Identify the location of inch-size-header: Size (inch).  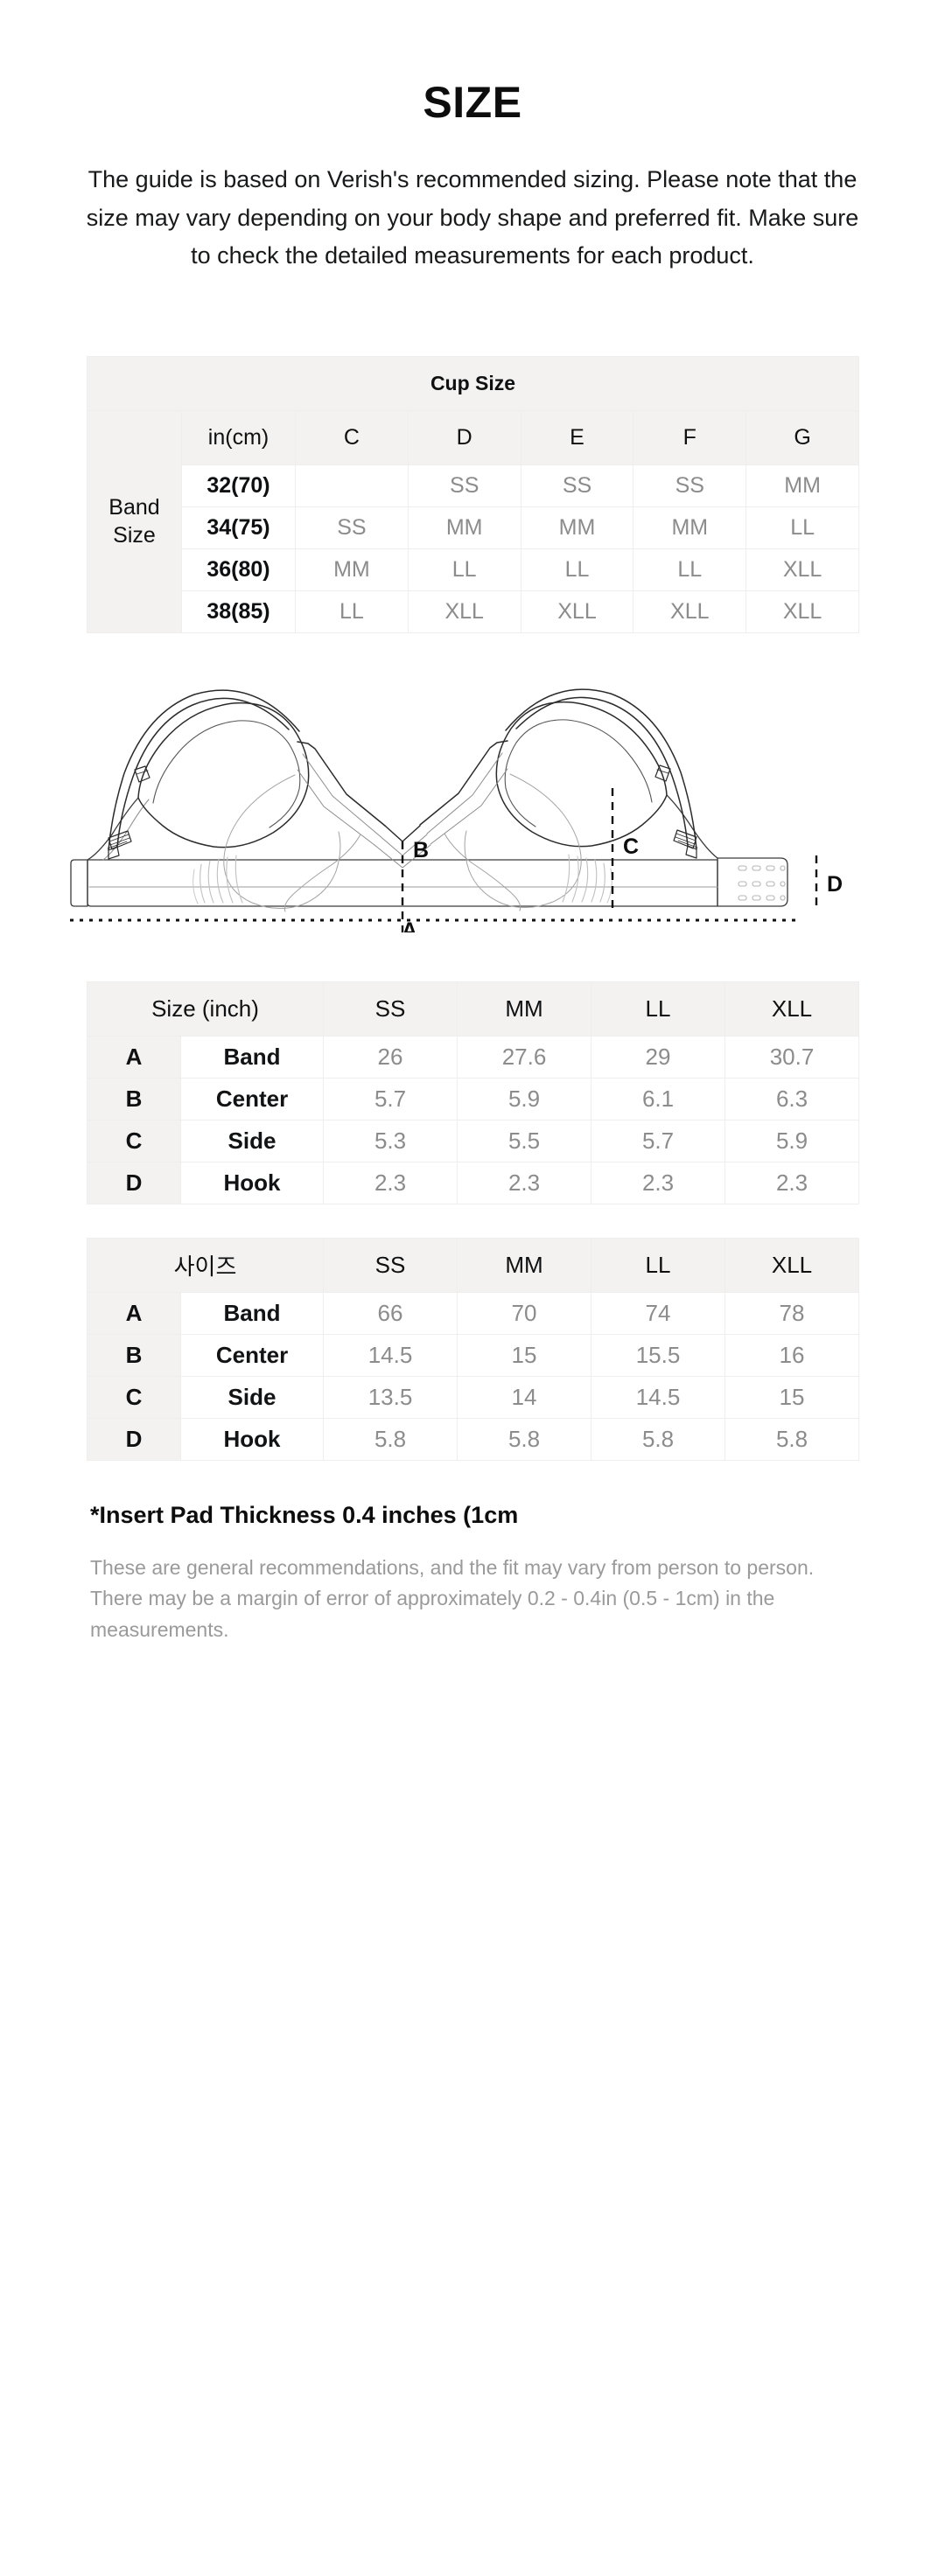
(205, 1009).